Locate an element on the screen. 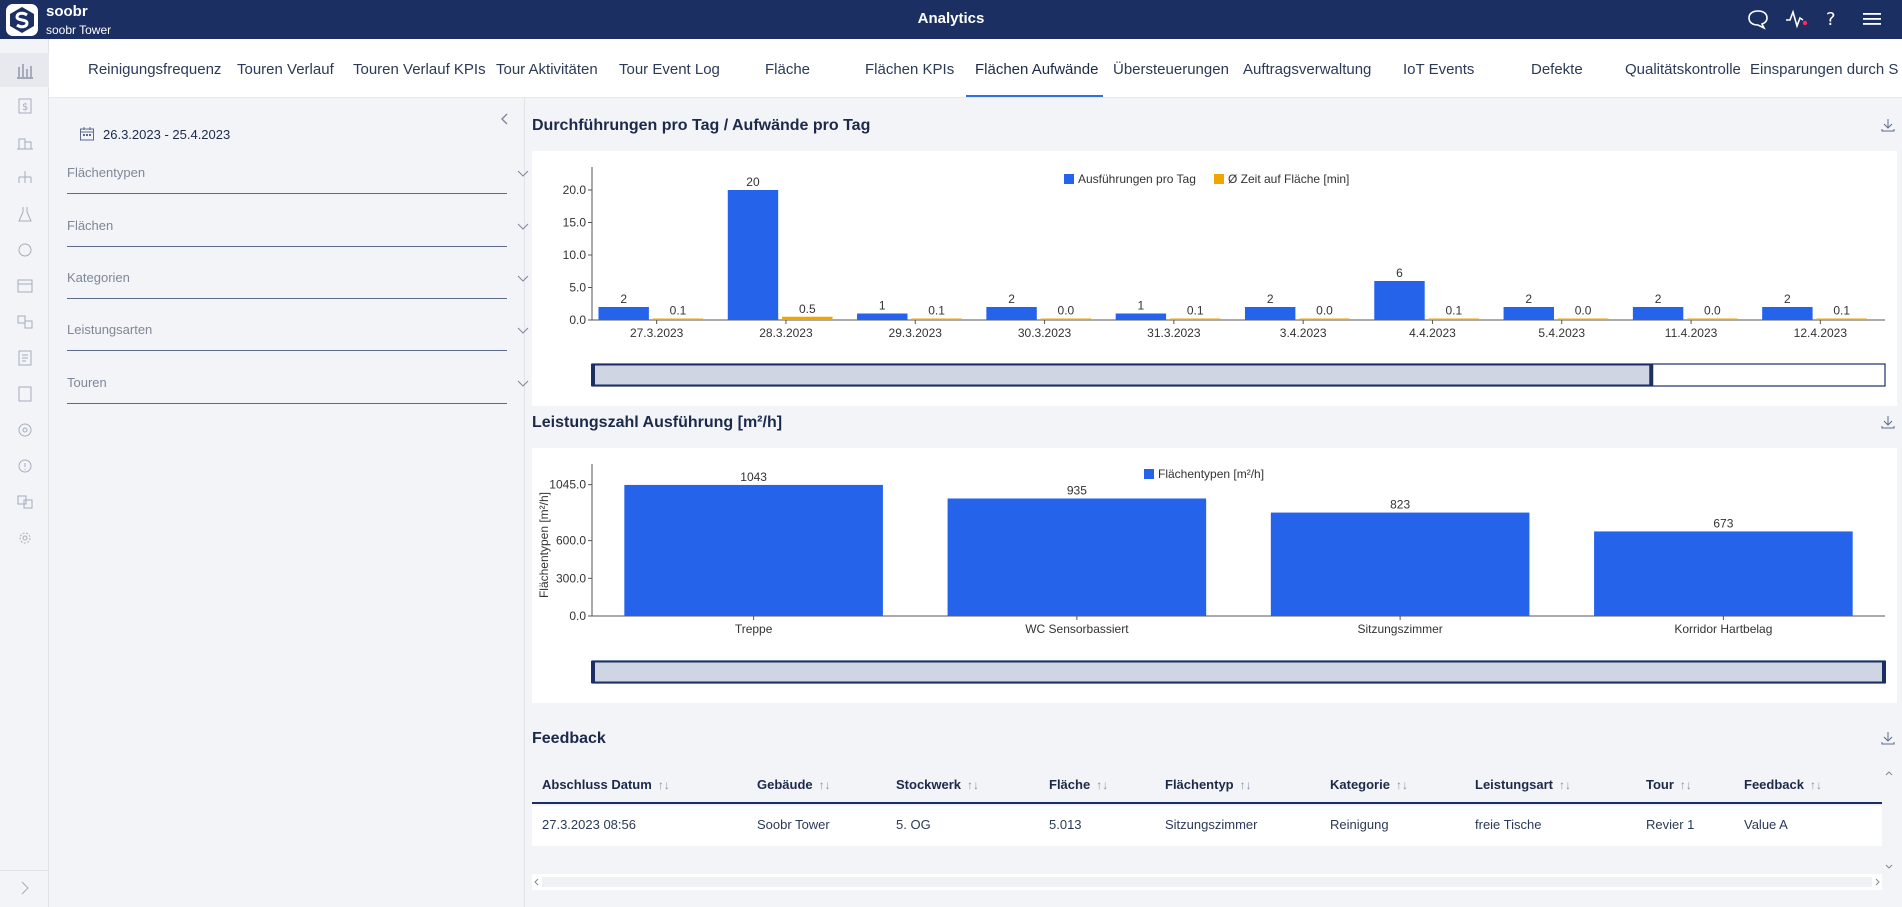 The width and height of the screenshot is (1902, 907). filter-touren: Touren is located at coordinates (298, 384).